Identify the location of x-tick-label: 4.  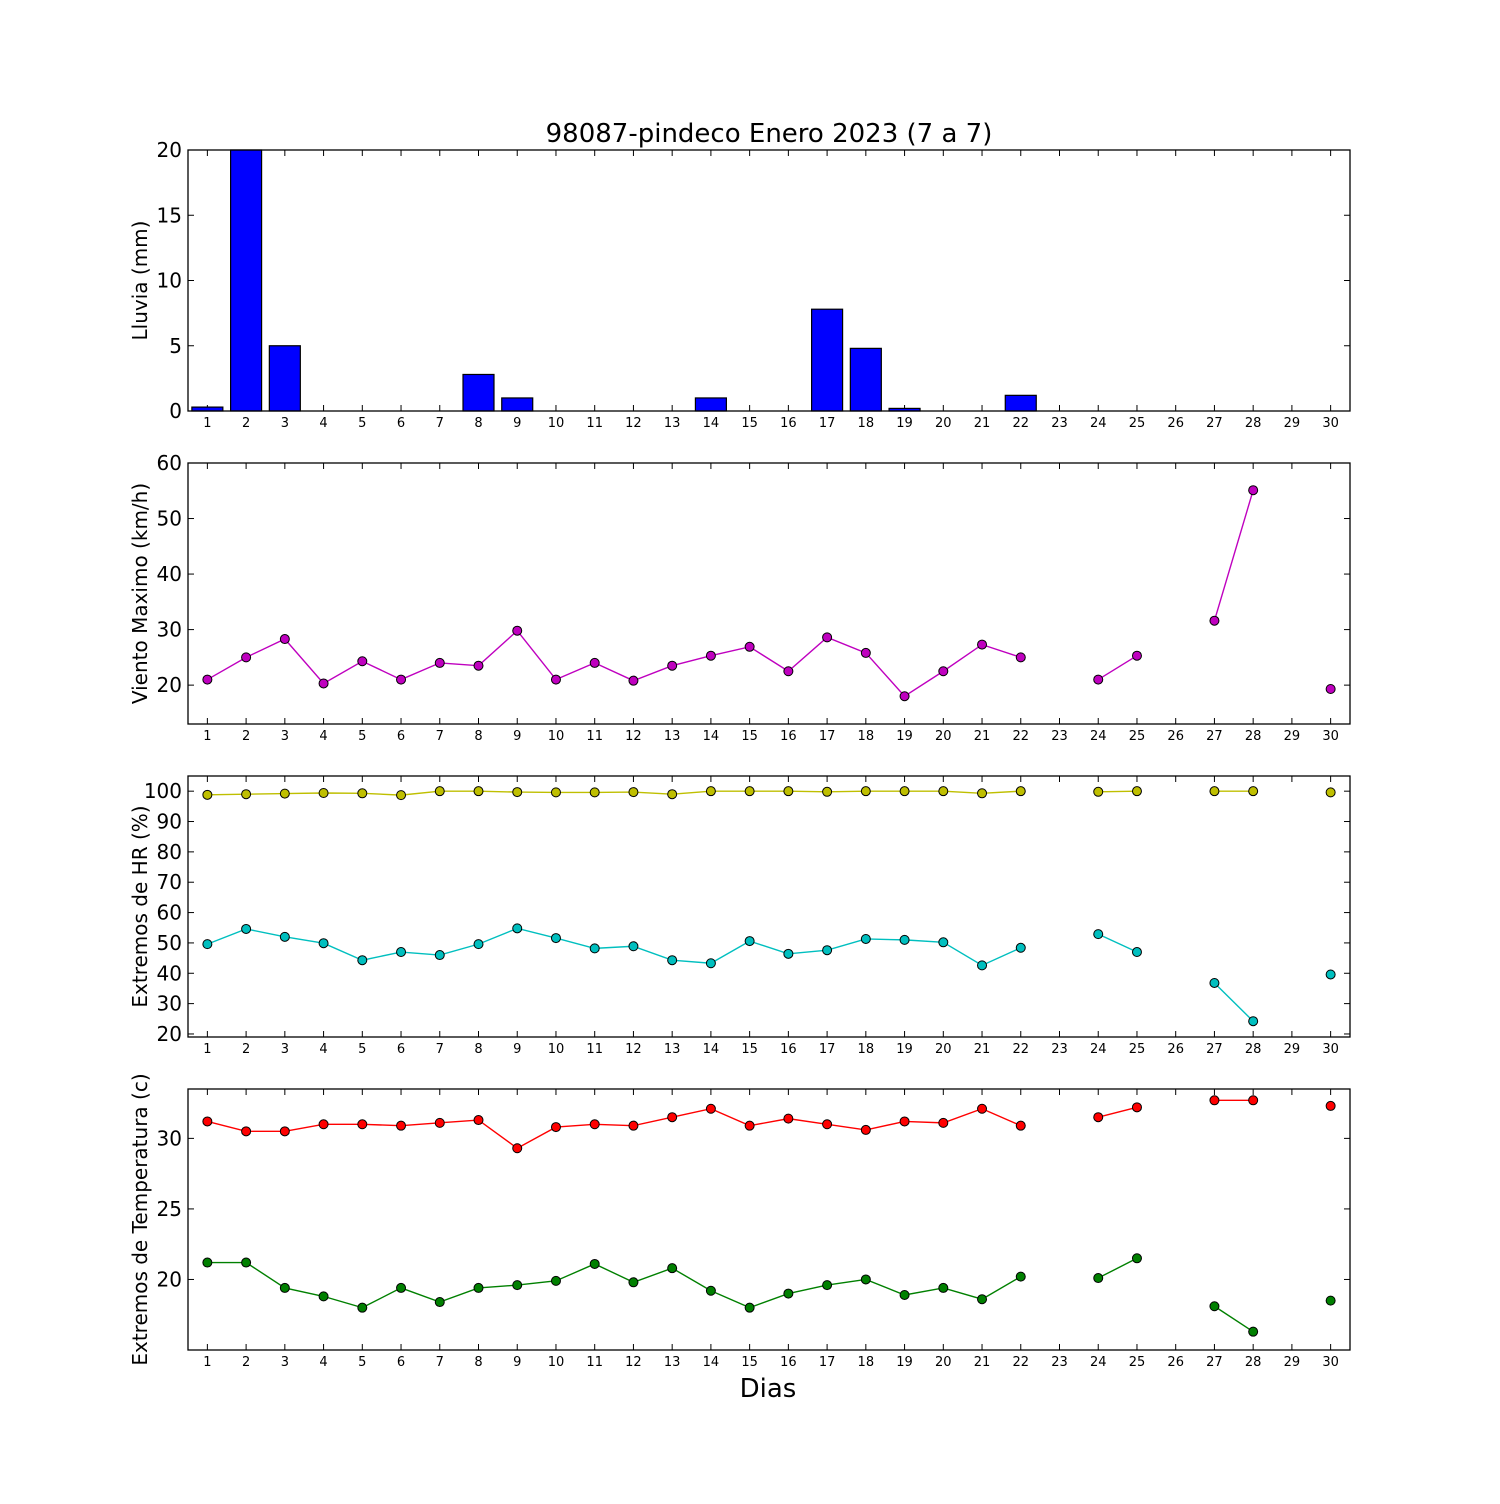
(323, 423).